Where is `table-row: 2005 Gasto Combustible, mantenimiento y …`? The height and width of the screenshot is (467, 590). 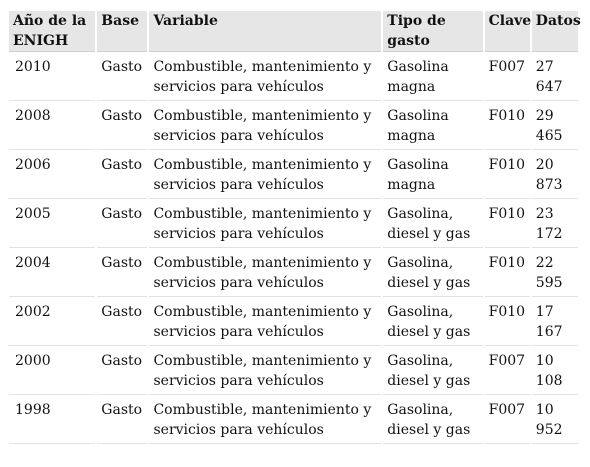
table-row: 2005 Gasto Combustible, mantenimiento y … is located at coordinates (293, 224).